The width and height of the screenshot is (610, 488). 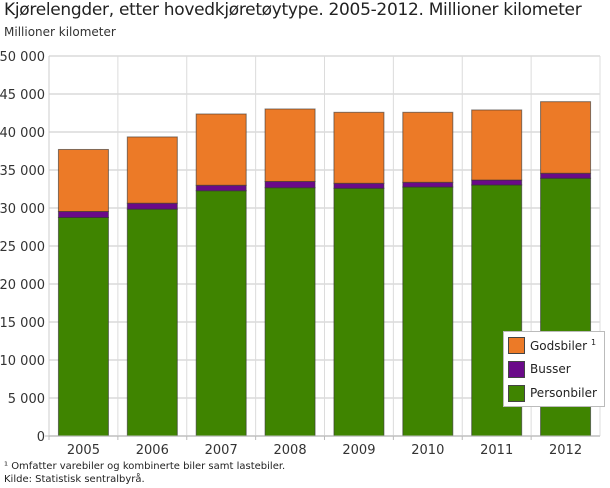 I want to click on y-tick-label: 5 000, so click(x=26, y=399).